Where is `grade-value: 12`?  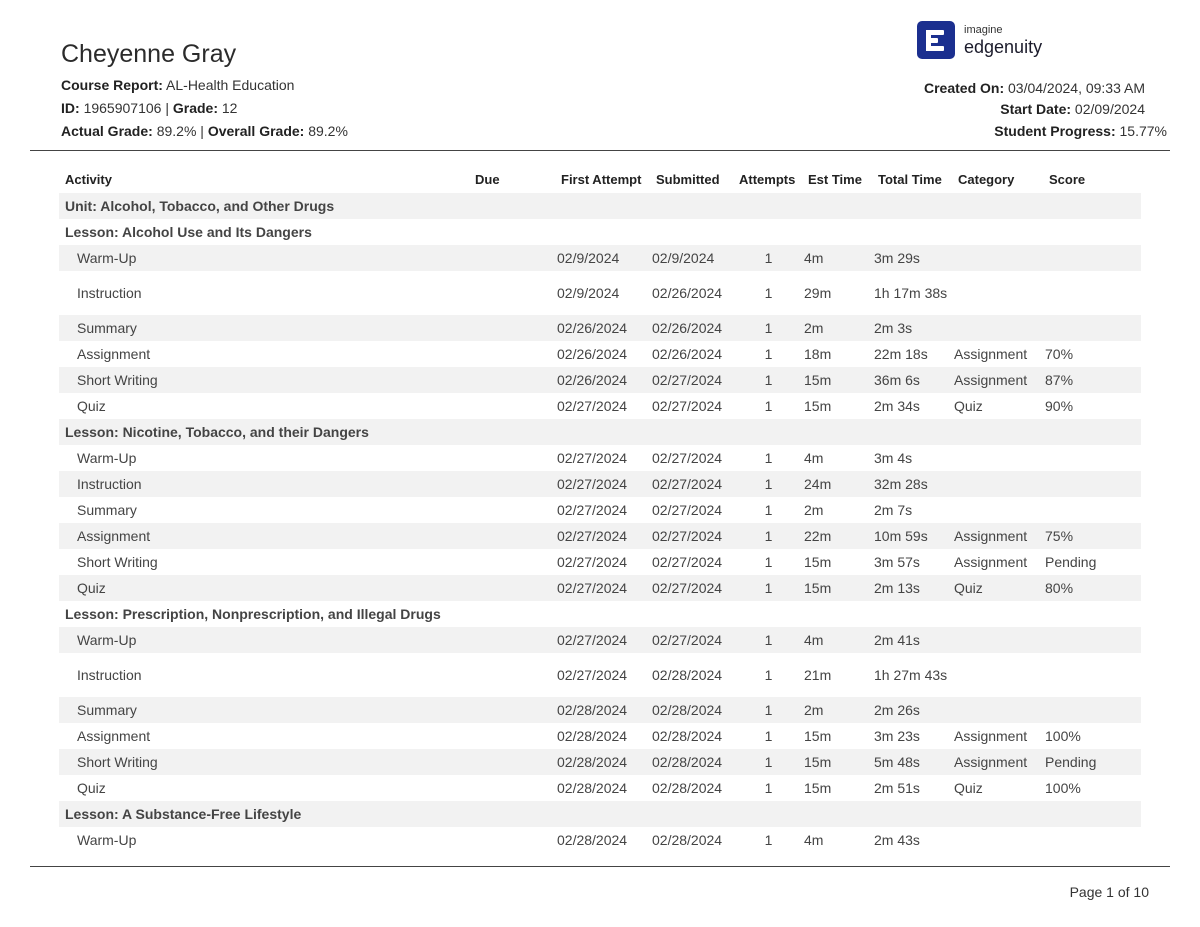
grade-value: 12 is located at coordinates (229, 108).